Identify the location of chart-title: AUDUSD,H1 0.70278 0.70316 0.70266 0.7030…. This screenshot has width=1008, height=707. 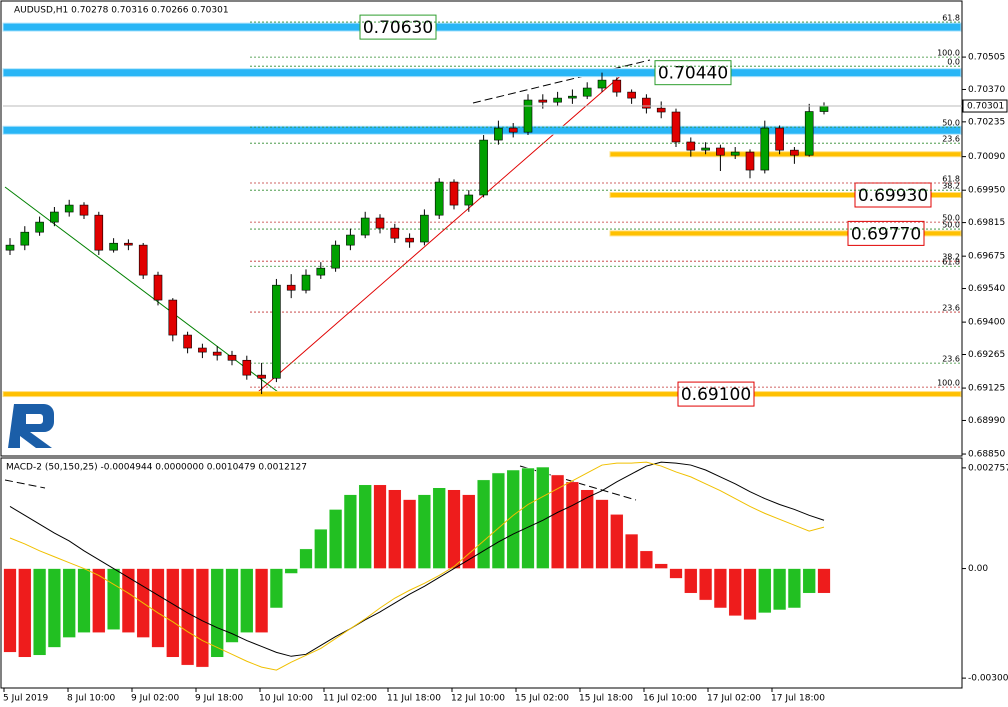
(121, 11).